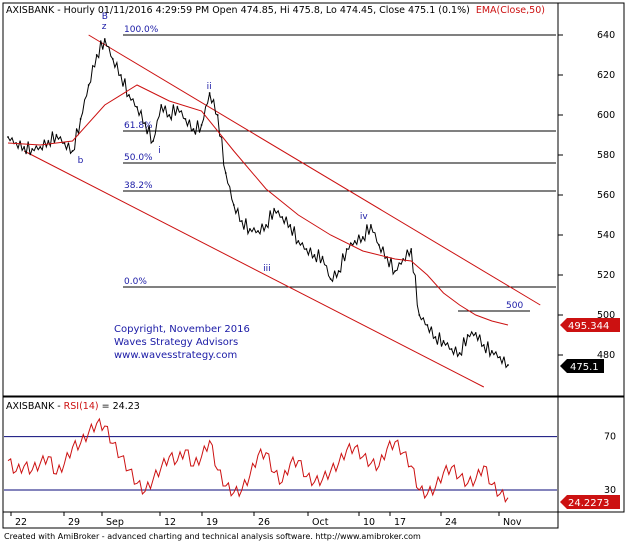  Describe the element at coordinates (175, 355) in the screenshot. I see `copyright-line-3: www.wavesstrategy.com` at that location.